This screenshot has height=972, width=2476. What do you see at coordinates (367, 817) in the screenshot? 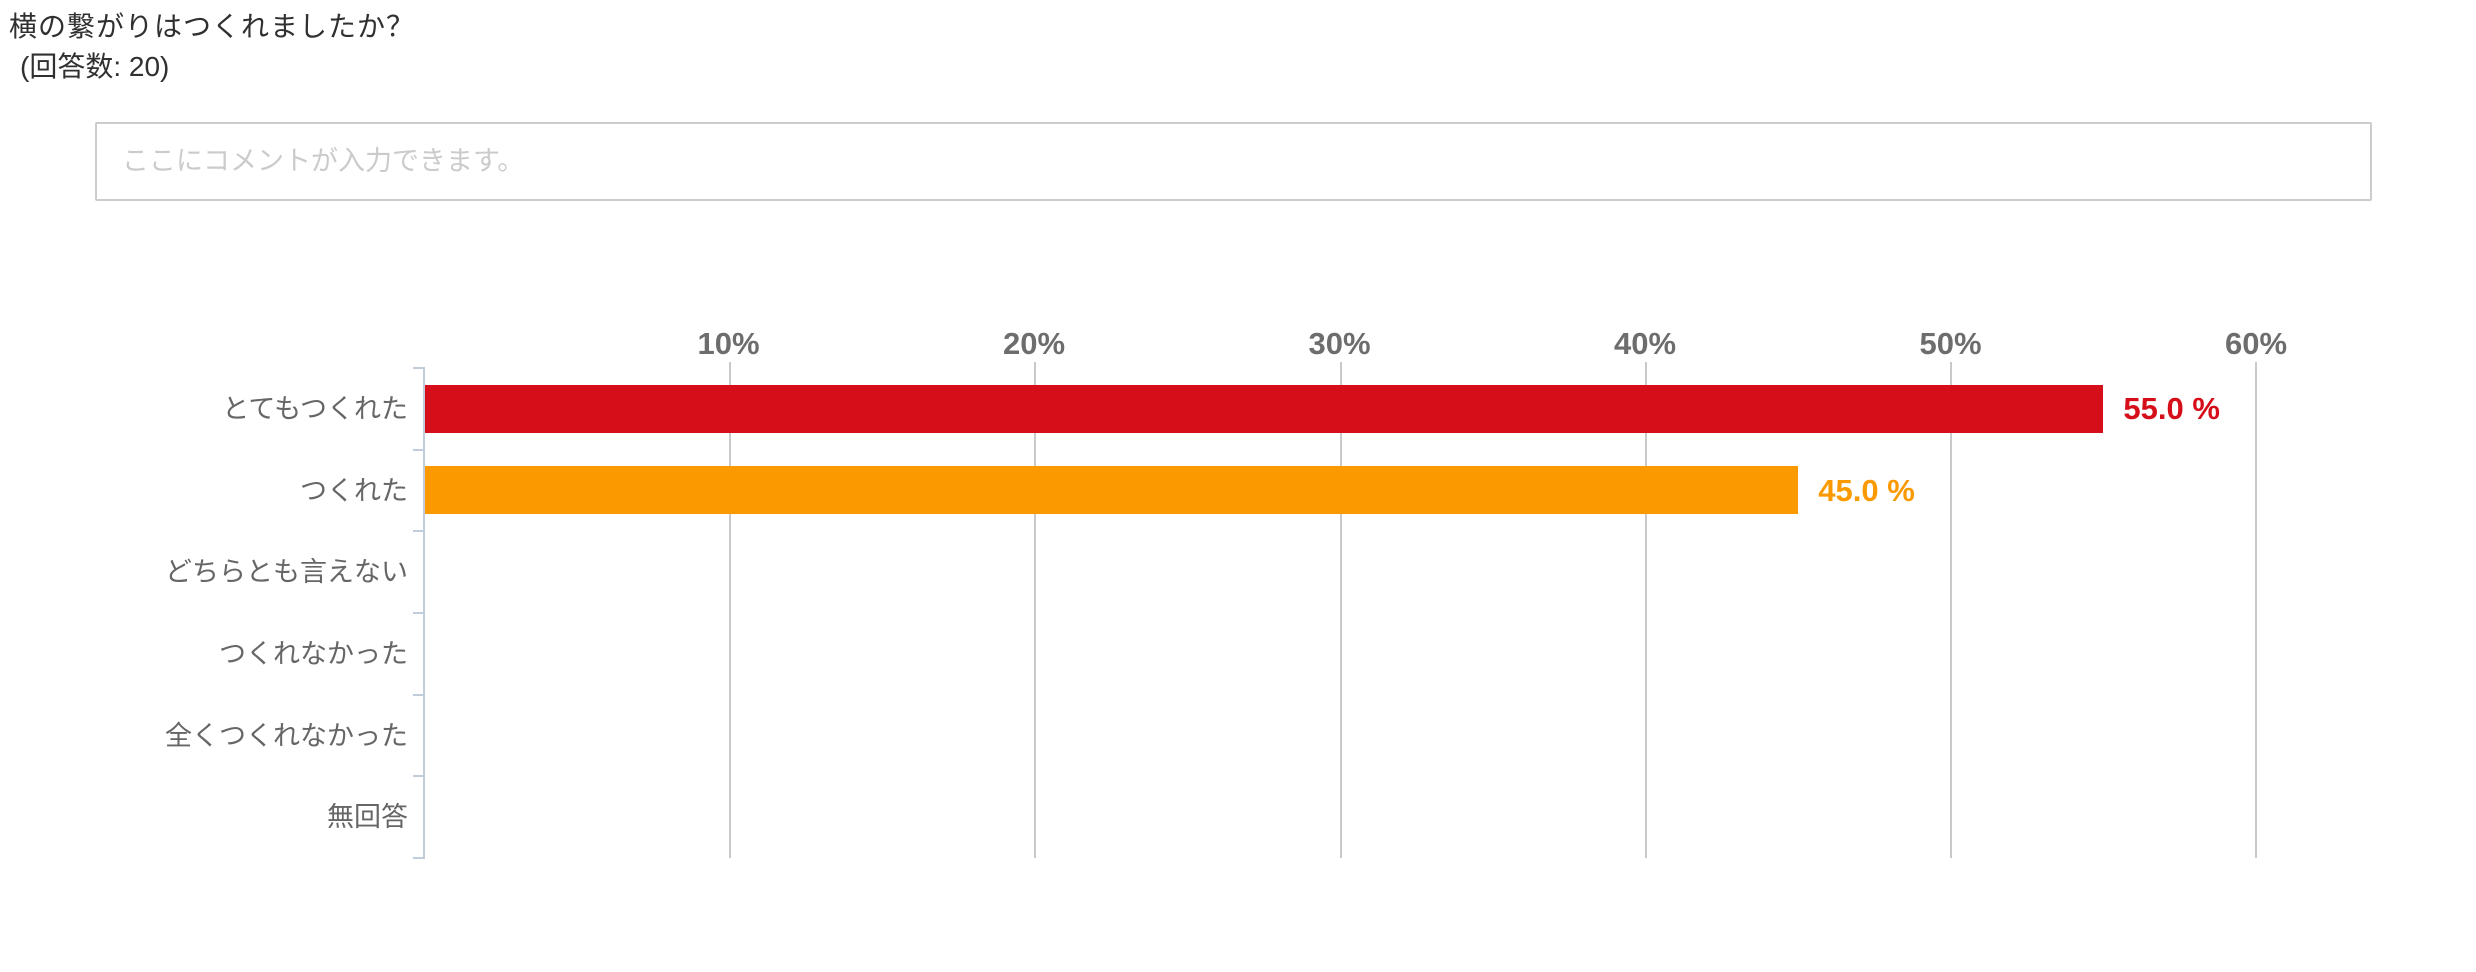
I see `category-label: 無回答` at bounding box center [367, 817].